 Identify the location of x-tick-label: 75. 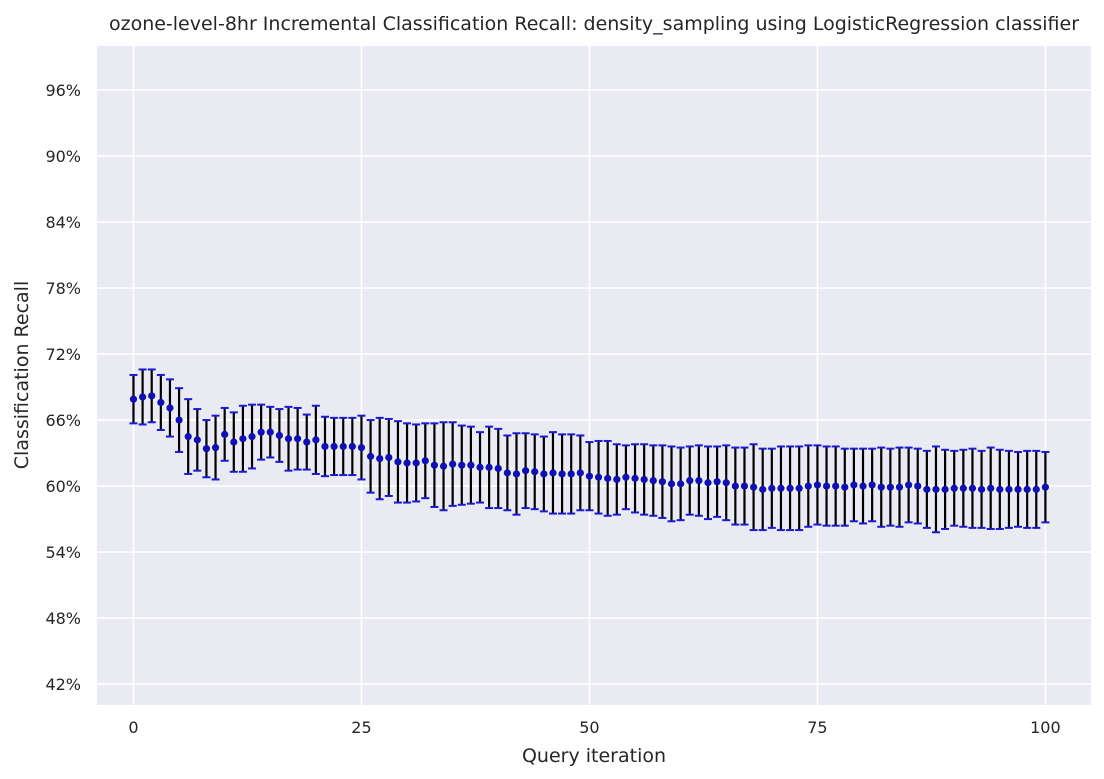
(817, 727).